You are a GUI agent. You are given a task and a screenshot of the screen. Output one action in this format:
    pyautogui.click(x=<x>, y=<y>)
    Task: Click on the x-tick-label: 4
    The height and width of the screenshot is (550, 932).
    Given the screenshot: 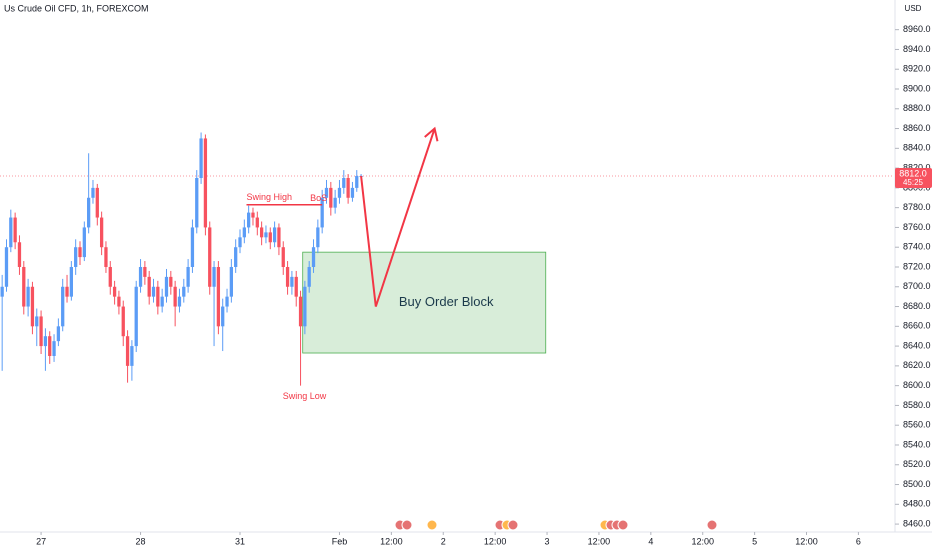 What is the action you would take?
    pyautogui.click(x=650, y=541)
    